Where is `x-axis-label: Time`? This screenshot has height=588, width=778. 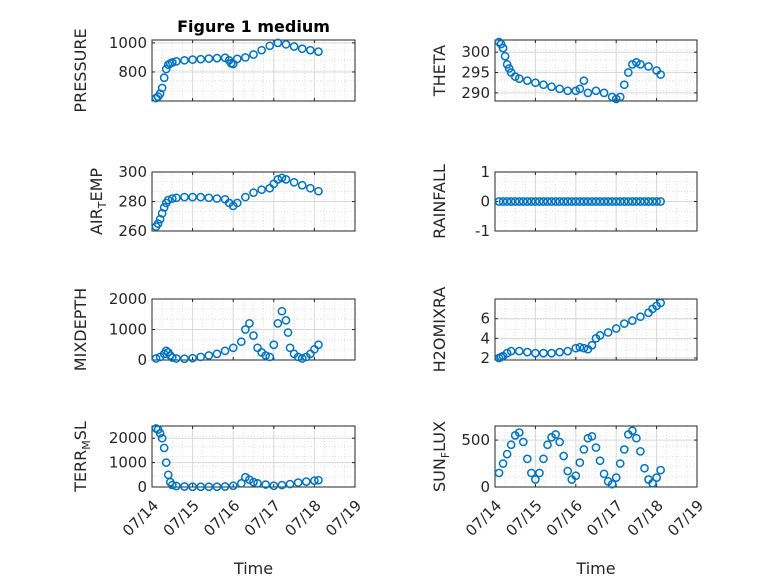 x-axis-label: Time is located at coordinates (595, 568).